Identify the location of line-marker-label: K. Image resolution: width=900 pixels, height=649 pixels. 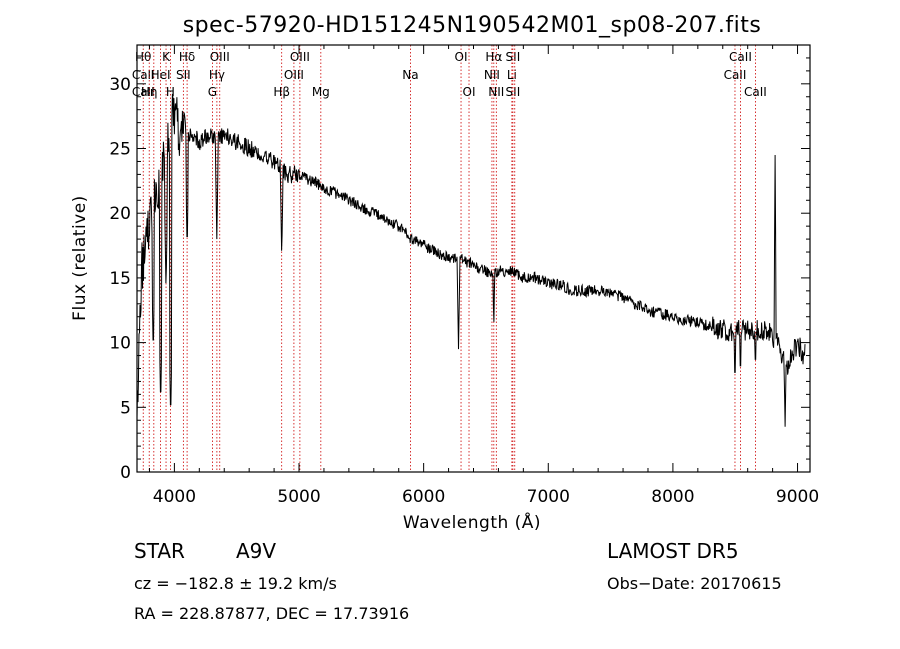
(166, 57).